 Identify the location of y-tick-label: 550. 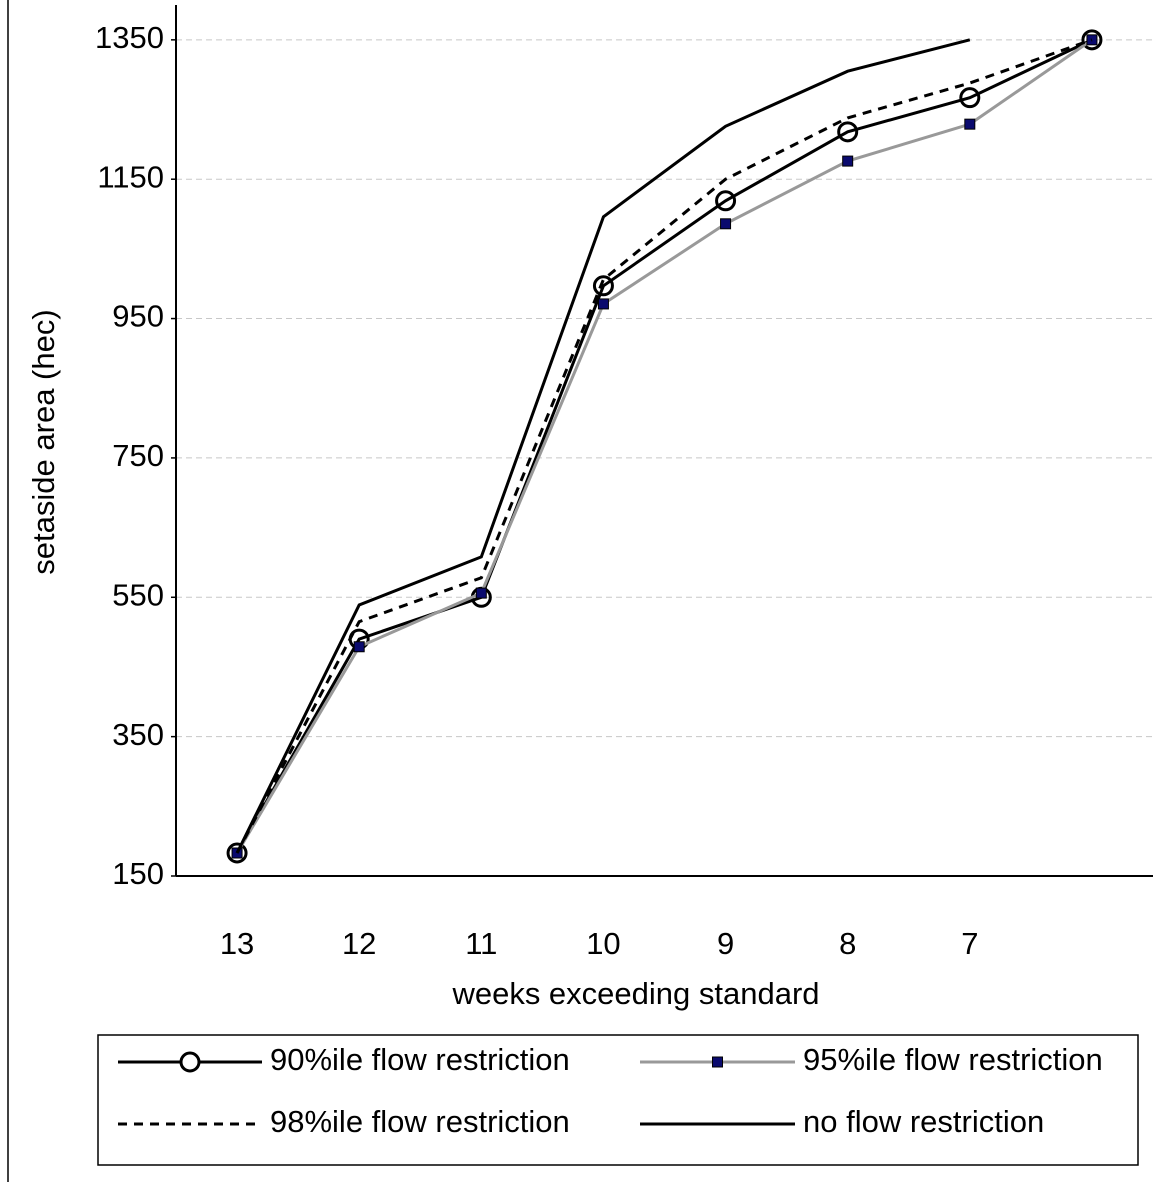
(138, 594).